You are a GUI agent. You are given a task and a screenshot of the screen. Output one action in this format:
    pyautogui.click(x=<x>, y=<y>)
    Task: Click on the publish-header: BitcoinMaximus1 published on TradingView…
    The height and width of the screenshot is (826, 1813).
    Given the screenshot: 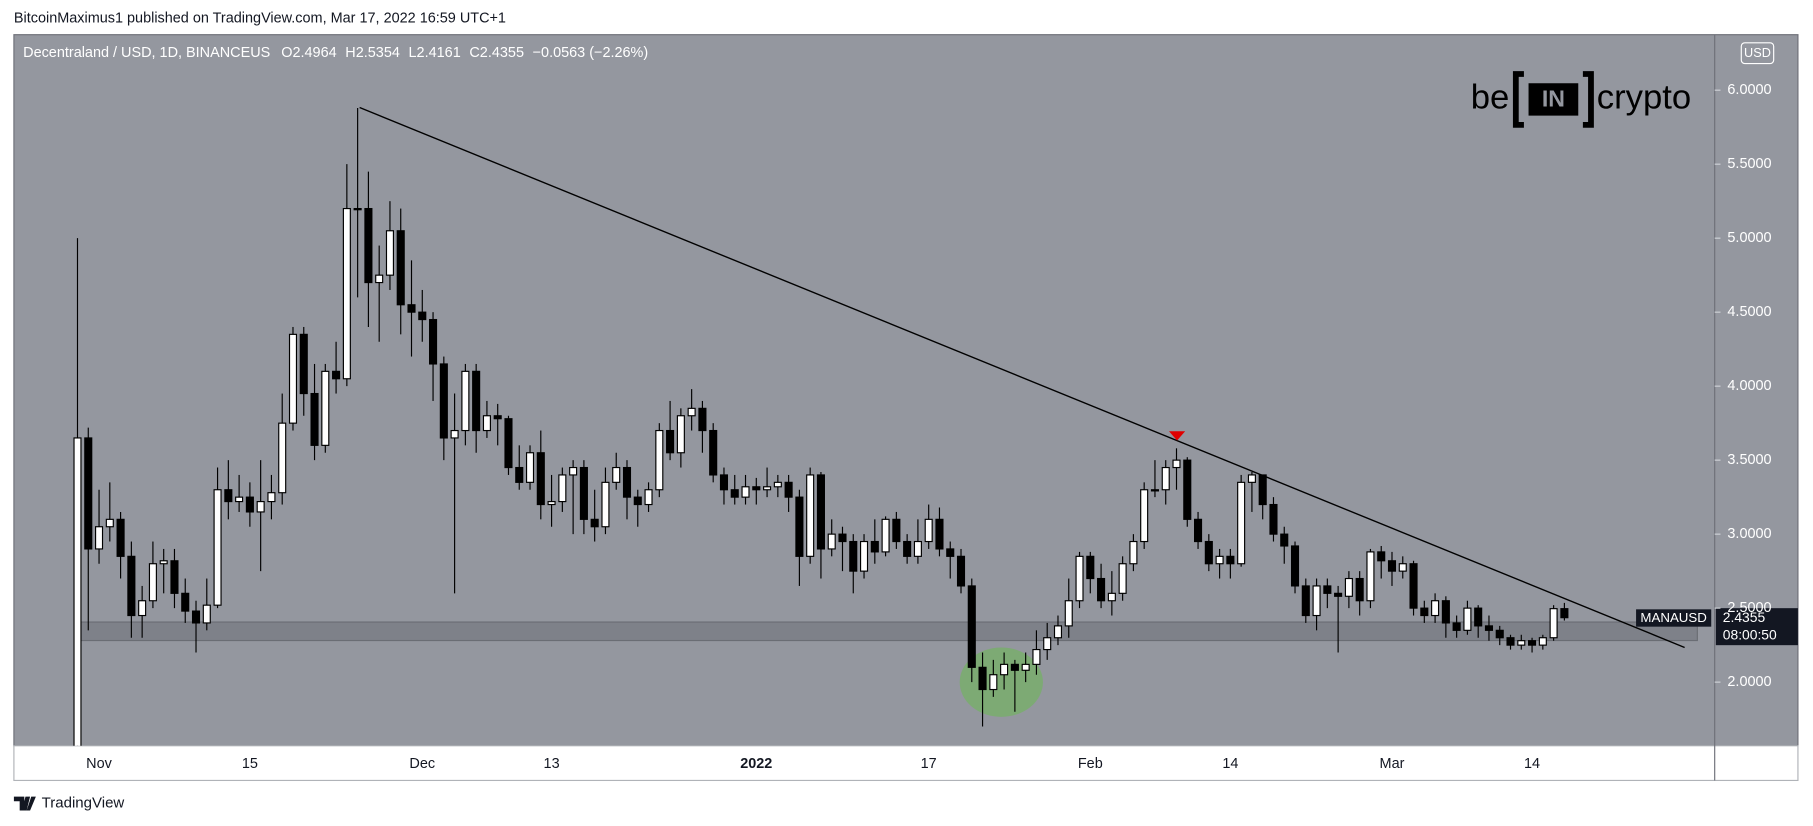 What is the action you would take?
    pyautogui.click(x=260, y=18)
    